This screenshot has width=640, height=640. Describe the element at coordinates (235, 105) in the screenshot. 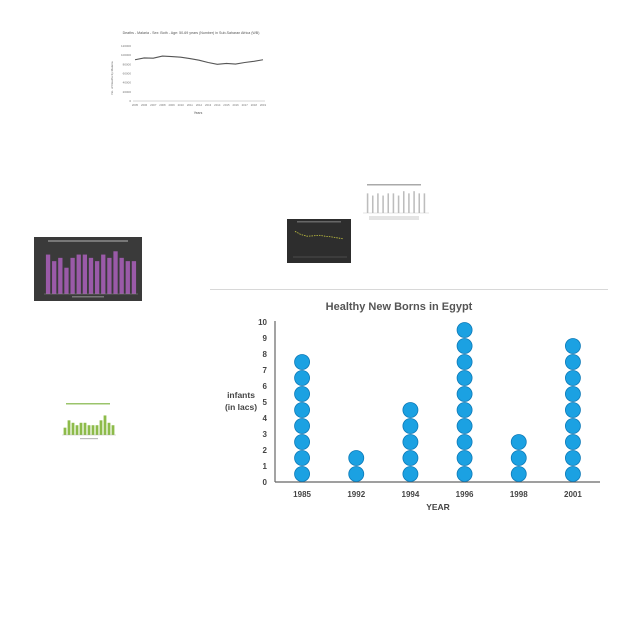

I see `thumb-line-xtick: 2016` at that location.